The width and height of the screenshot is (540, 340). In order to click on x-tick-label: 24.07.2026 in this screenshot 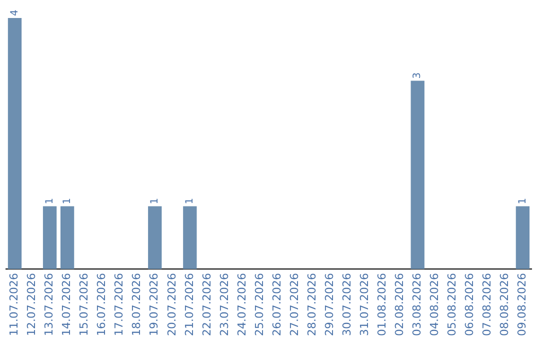, I will do `click(241, 304)`.